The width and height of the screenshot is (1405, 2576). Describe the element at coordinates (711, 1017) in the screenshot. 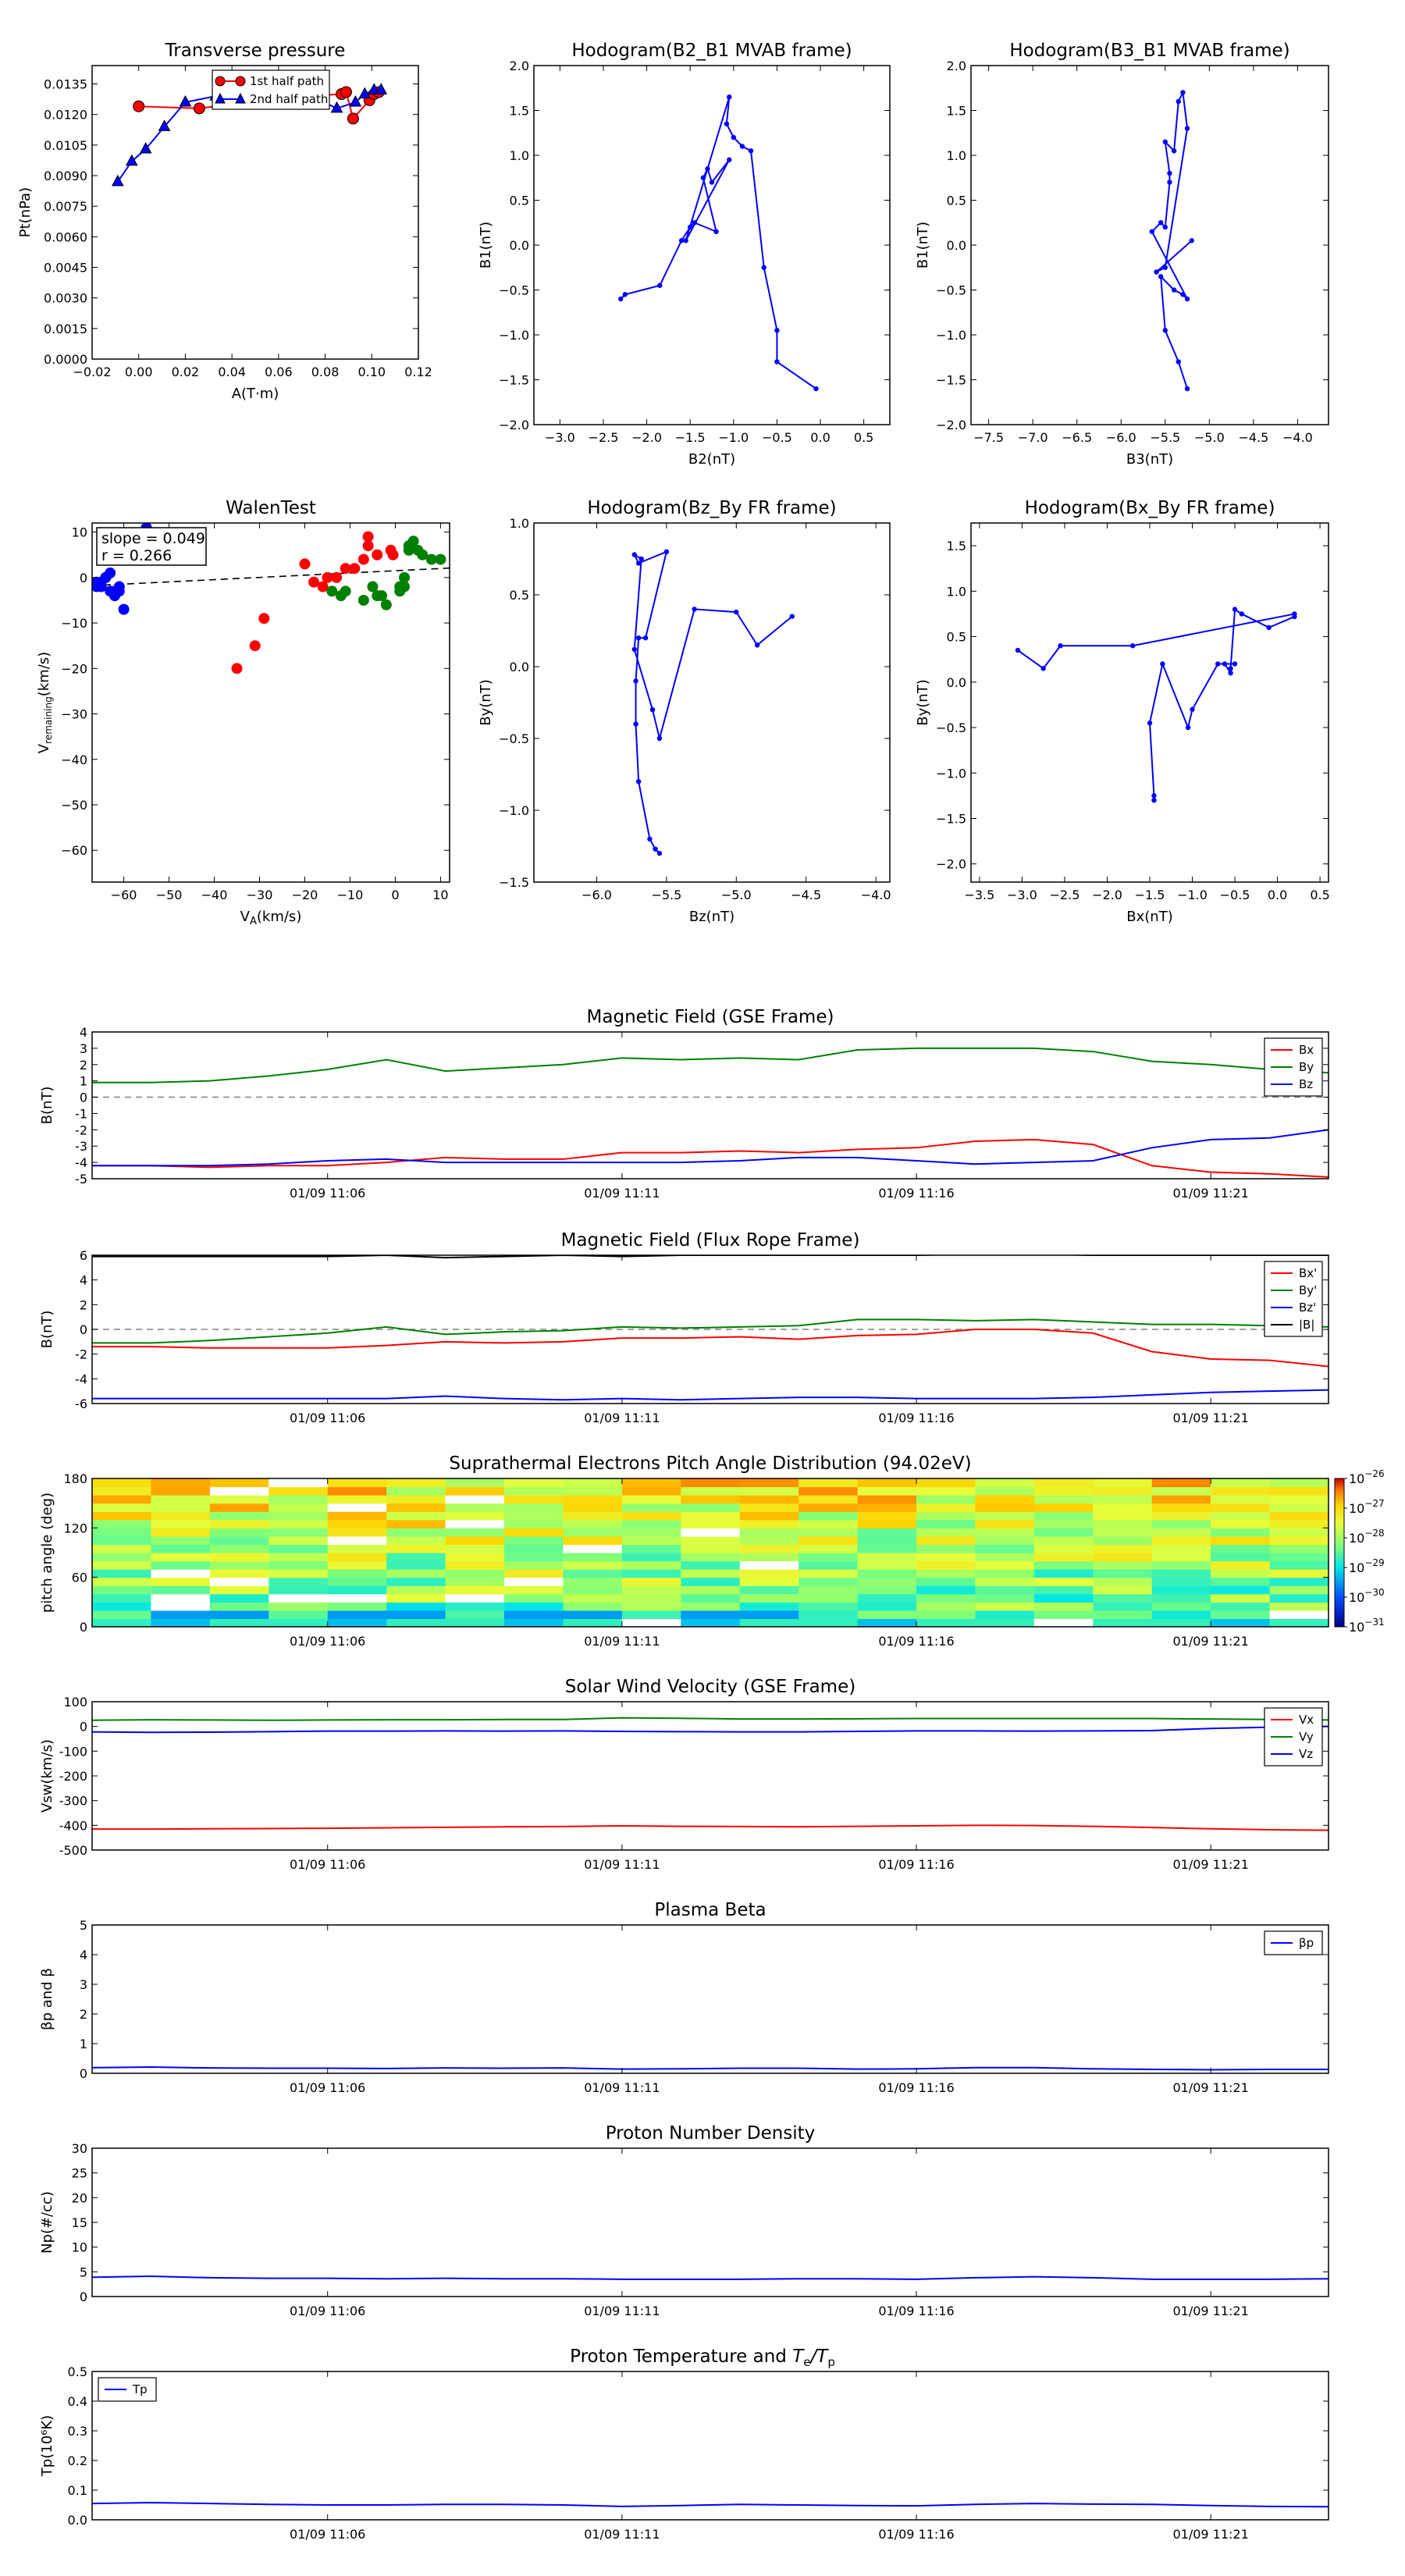

I see `chart-title: Magnetic Field (GSE Frame)` at that location.